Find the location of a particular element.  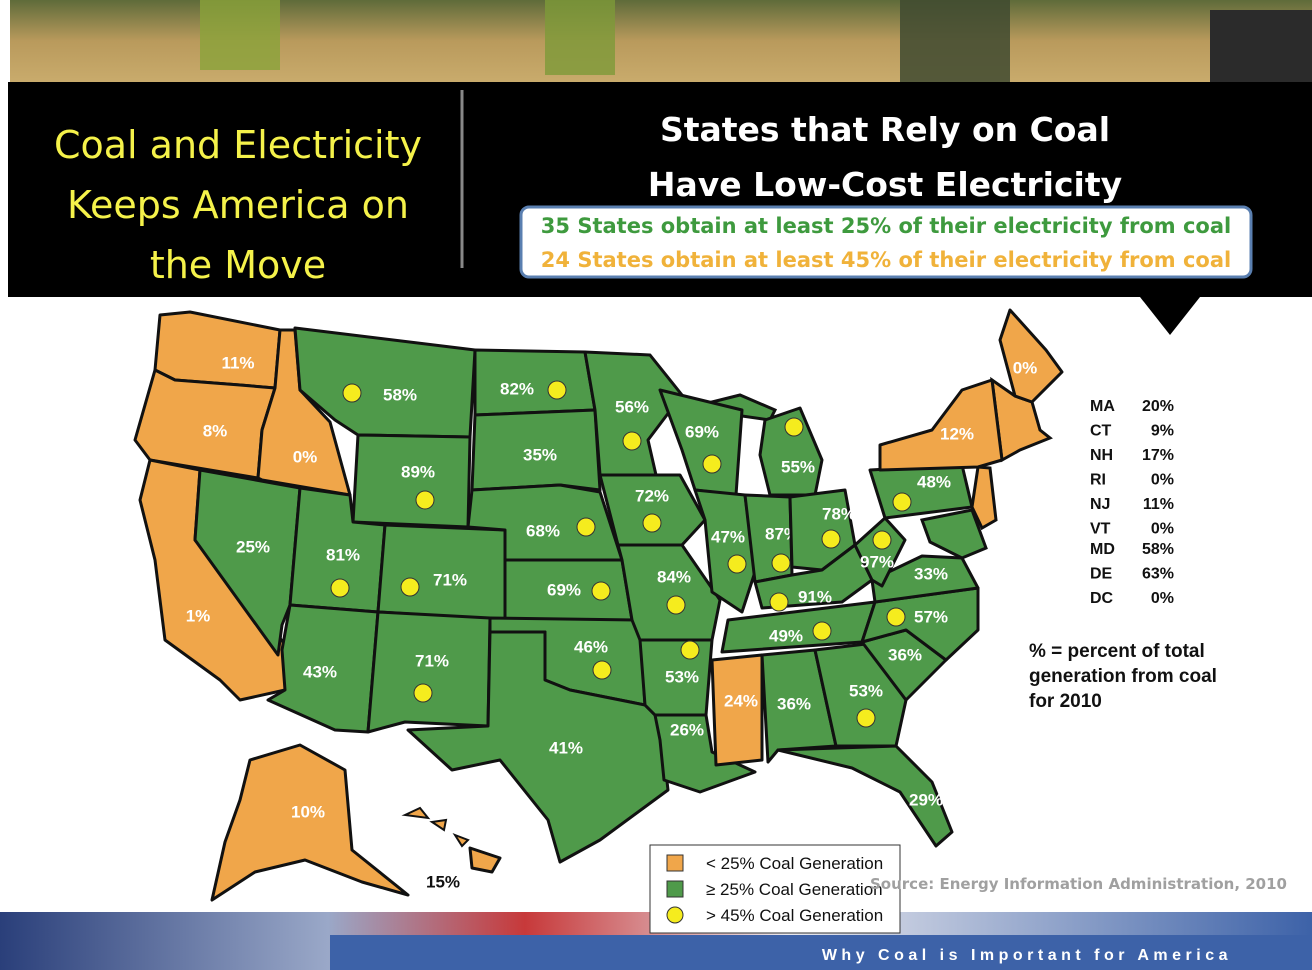

stats-box is located at coordinates (886, 242).